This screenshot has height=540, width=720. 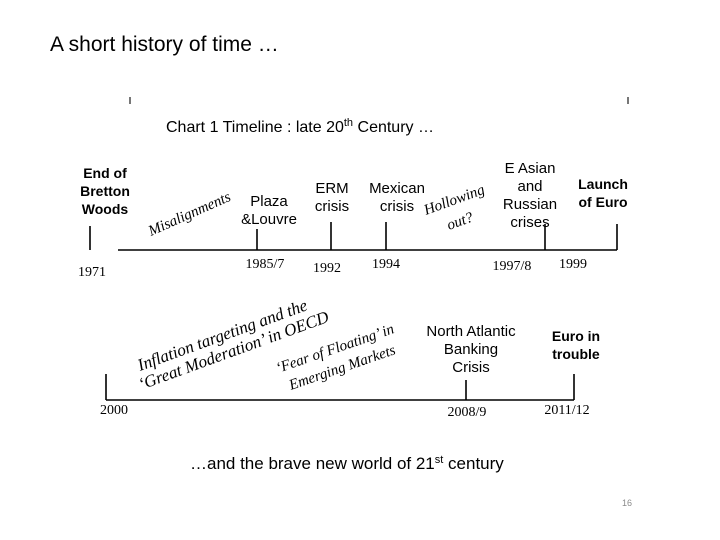 I want to click on event-launch-euro: Launch of Euro, so click(x=603, y=193).